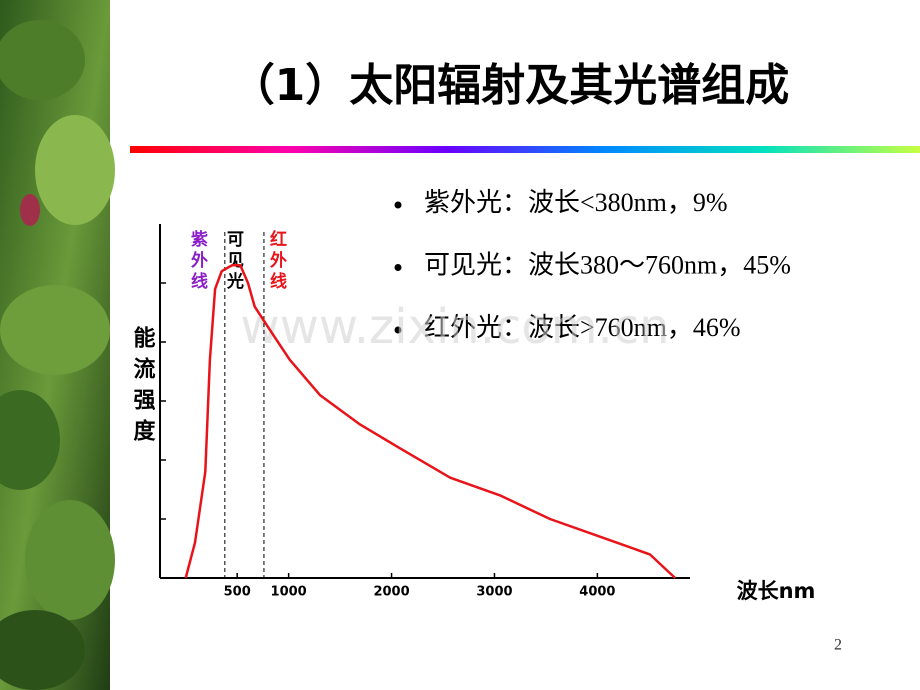 This screenshot has height=690, width=920. What do you see at coordinates (276, 261) in the screenshot?
I see `region-label: 红外线` at bounding box center [276, 261].